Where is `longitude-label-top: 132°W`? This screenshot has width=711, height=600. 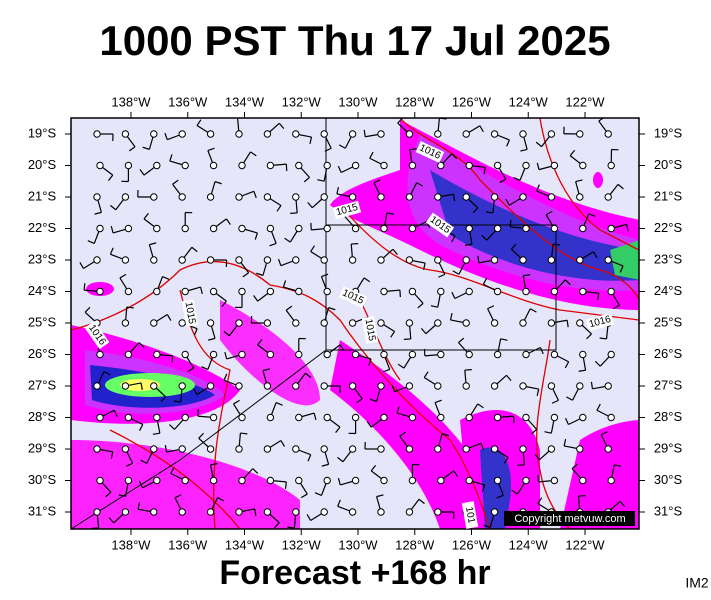
longitude-label-top: 132°W is located at coordinates (302, 101).